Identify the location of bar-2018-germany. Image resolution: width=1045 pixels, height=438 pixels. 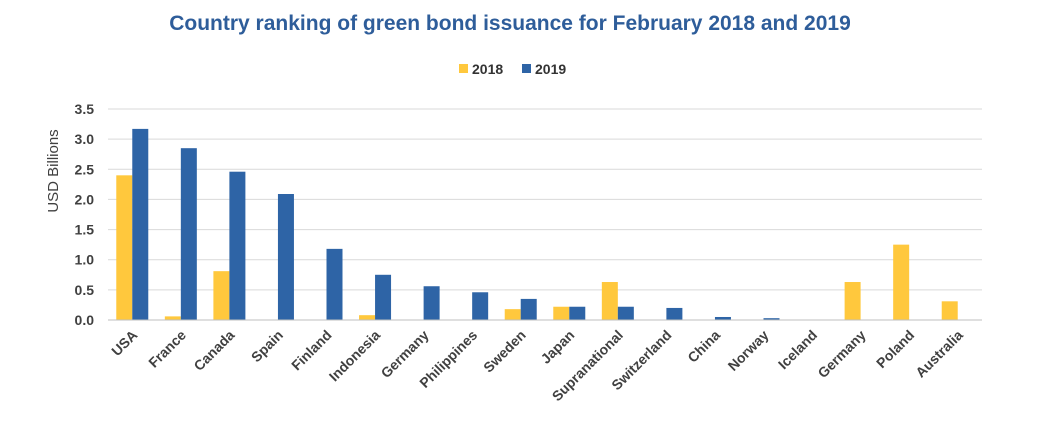
(852, 301).